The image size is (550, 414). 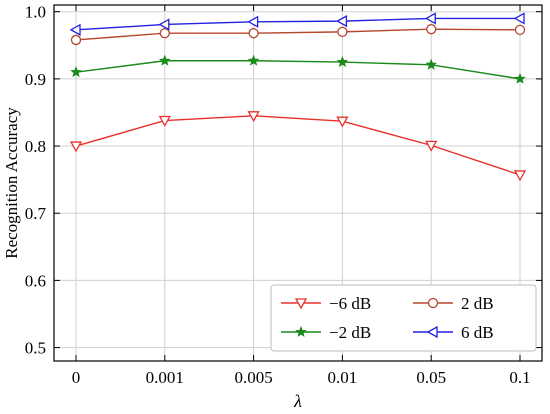 I want to click on legend-label: −2 dB, so click(x=350, y=332).